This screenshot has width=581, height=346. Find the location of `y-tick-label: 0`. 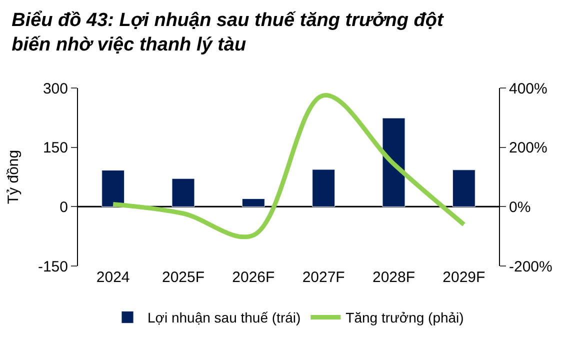

y-tick-label: 0 is located at coordinates (64, 207).